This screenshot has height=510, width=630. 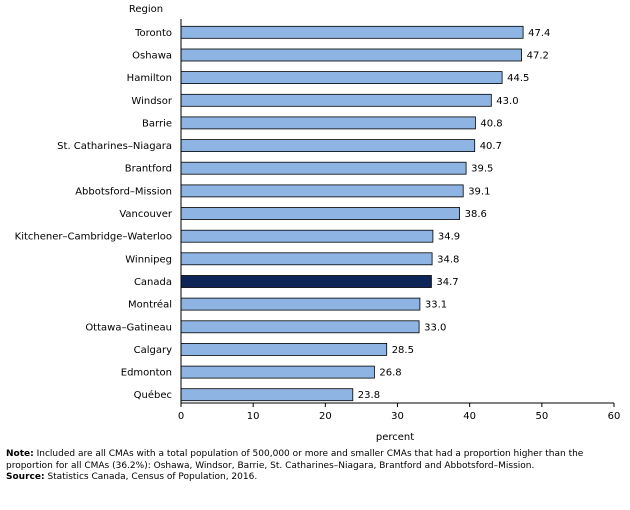 I want to click on bar-quebec, so click(x=267, y=395).